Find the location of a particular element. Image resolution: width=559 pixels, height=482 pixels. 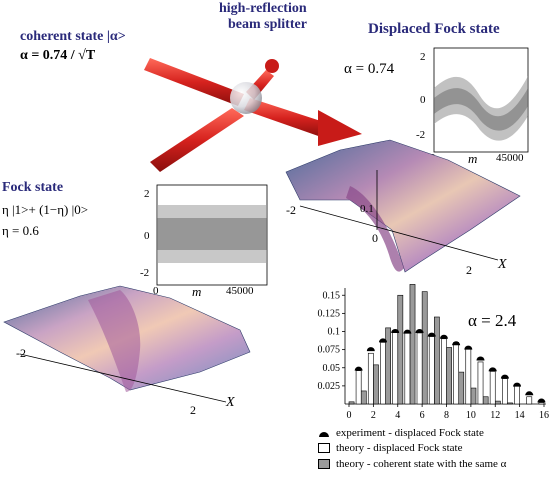

gray-swatch-icon is located at coordinates (324, 464).